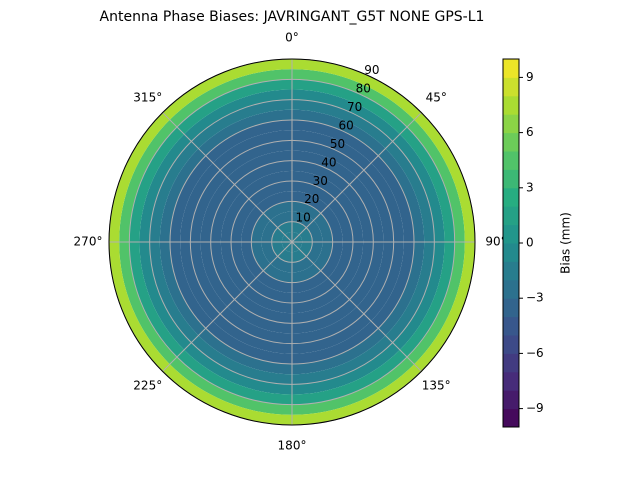  What do you see at coordinates (88, 242) in the screenshot?
I see `theta-tick-label: 270°` at bounding box center [88, 242].